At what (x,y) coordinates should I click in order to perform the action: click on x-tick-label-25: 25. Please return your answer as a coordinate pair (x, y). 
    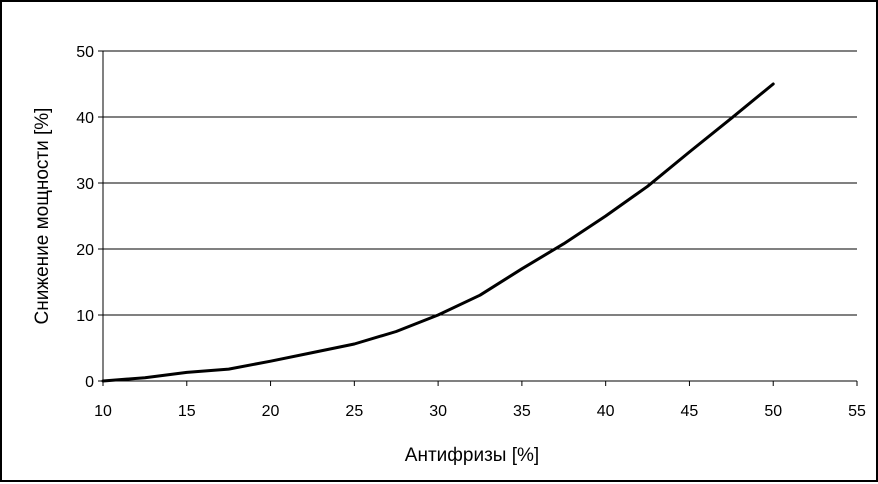
    Looking at the image, I should click on (354, 411).